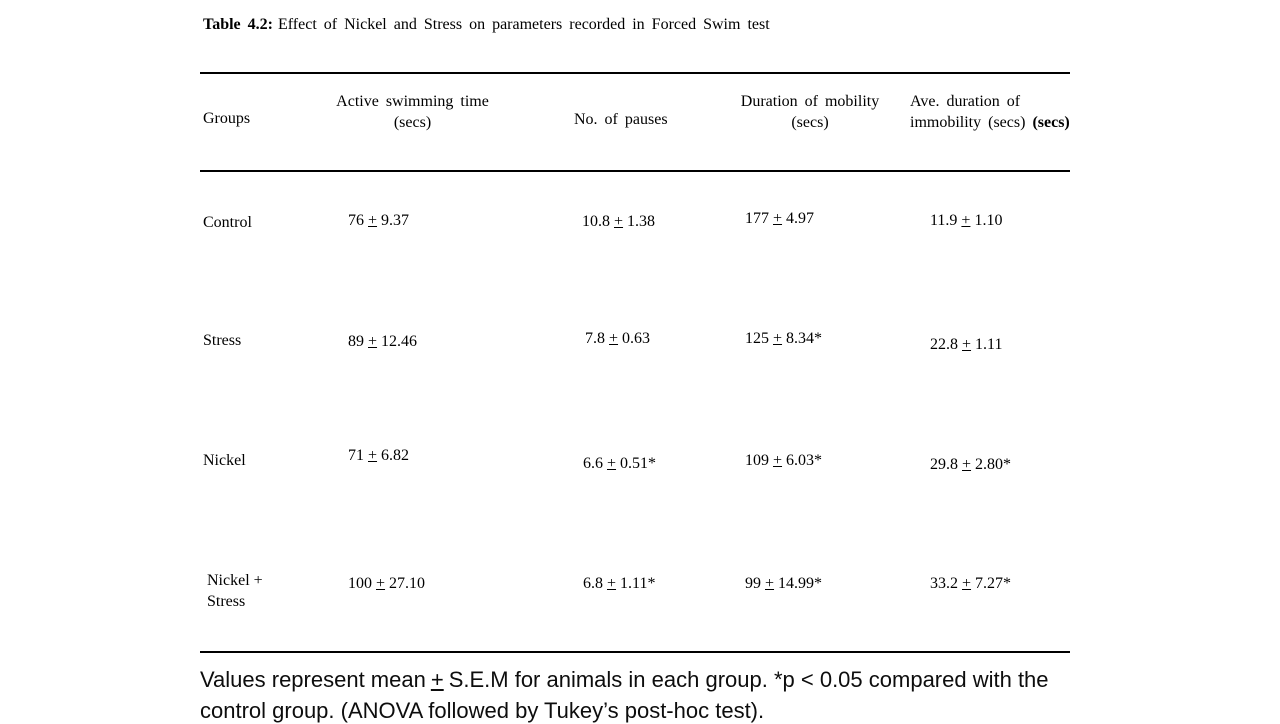 Image resolution: width=1280 pixels, height=724 pixels. Describe the element at coordinates (635, 171) in the screenshot. I see `table-rule-header` at that location.